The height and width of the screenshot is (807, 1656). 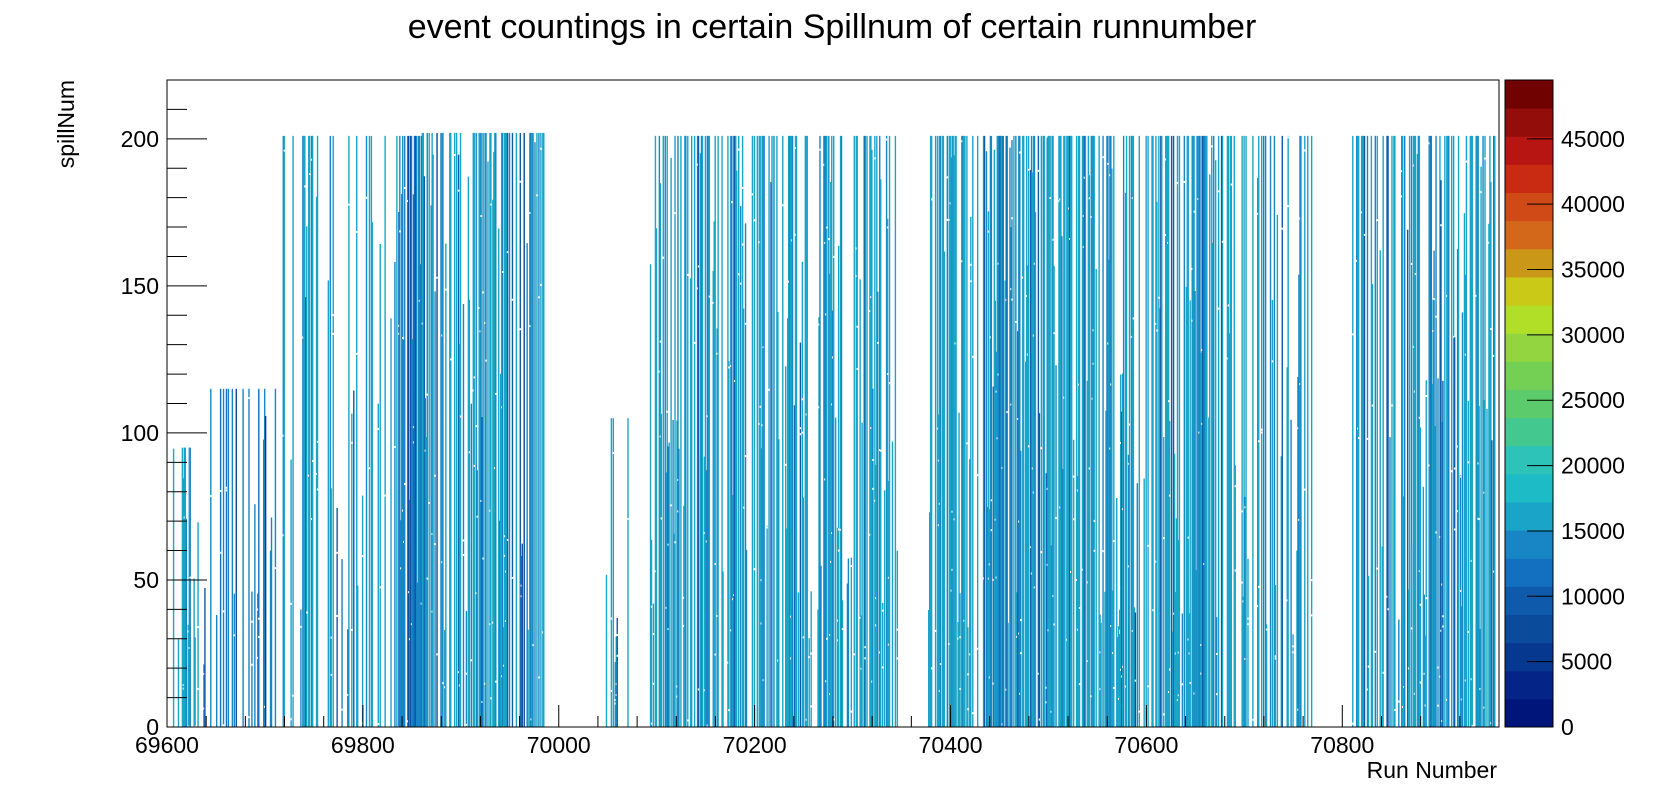 What do you see at coordinates (1567, 727) in the screenshot?
I see `color-scale-tick-label: 0` at bounding box center [1567, 727].